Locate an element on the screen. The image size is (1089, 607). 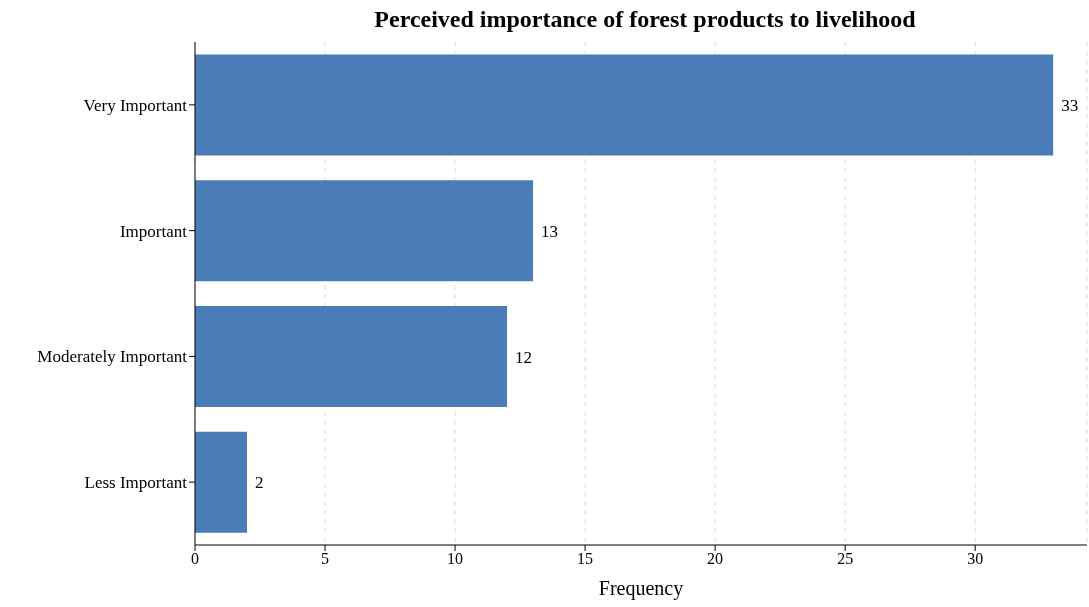
x-tick-label: 0 is located at coordinates (195, 559).